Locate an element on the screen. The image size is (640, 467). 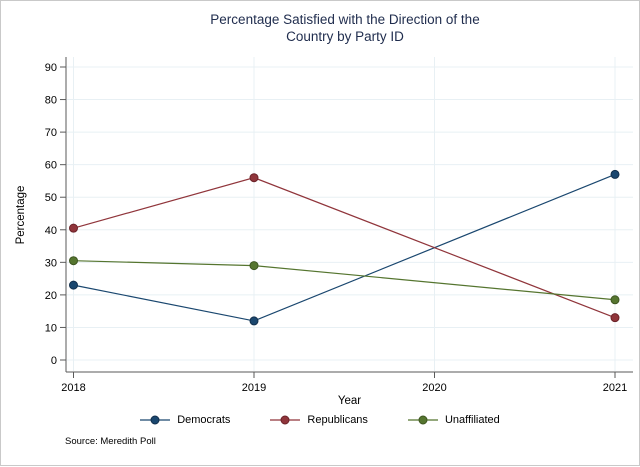
data-point-democrats-2019 is located at coordinates (254, 321).